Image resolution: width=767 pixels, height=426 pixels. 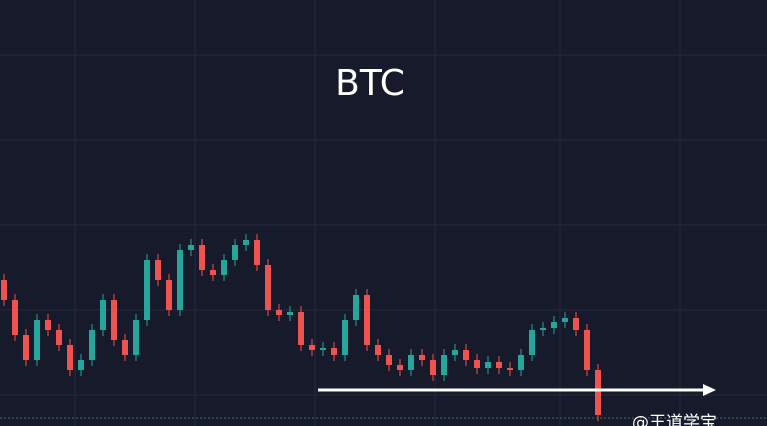 I want to click on arrow-head, so click(x=709, y=390).